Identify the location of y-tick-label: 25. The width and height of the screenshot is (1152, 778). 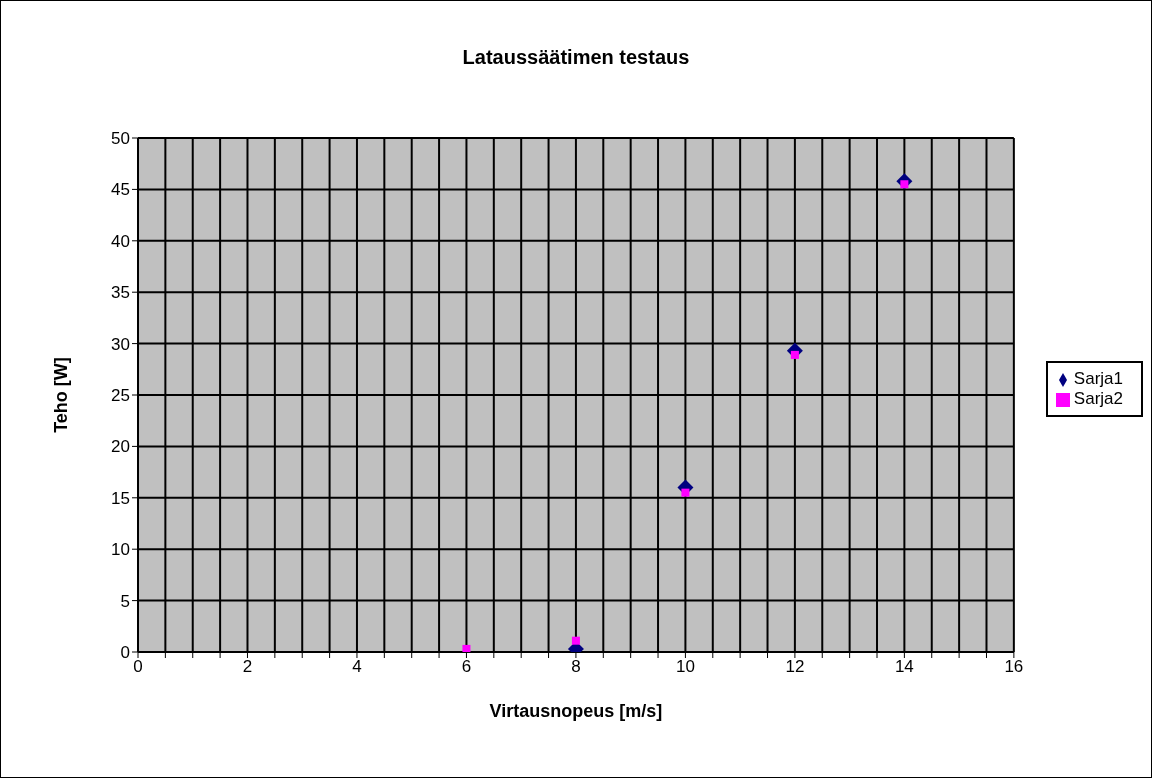
(120, 396).